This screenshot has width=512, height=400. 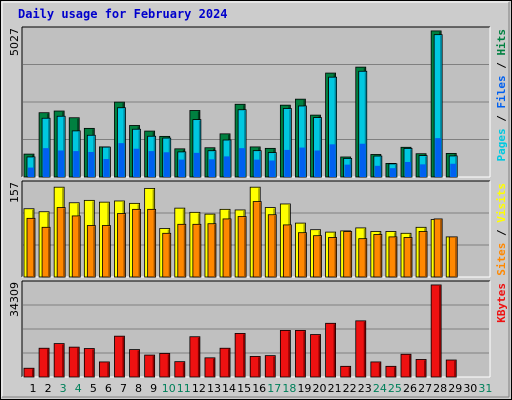 I want to click on x-tick-label: 8, so click(x=138, y=388).